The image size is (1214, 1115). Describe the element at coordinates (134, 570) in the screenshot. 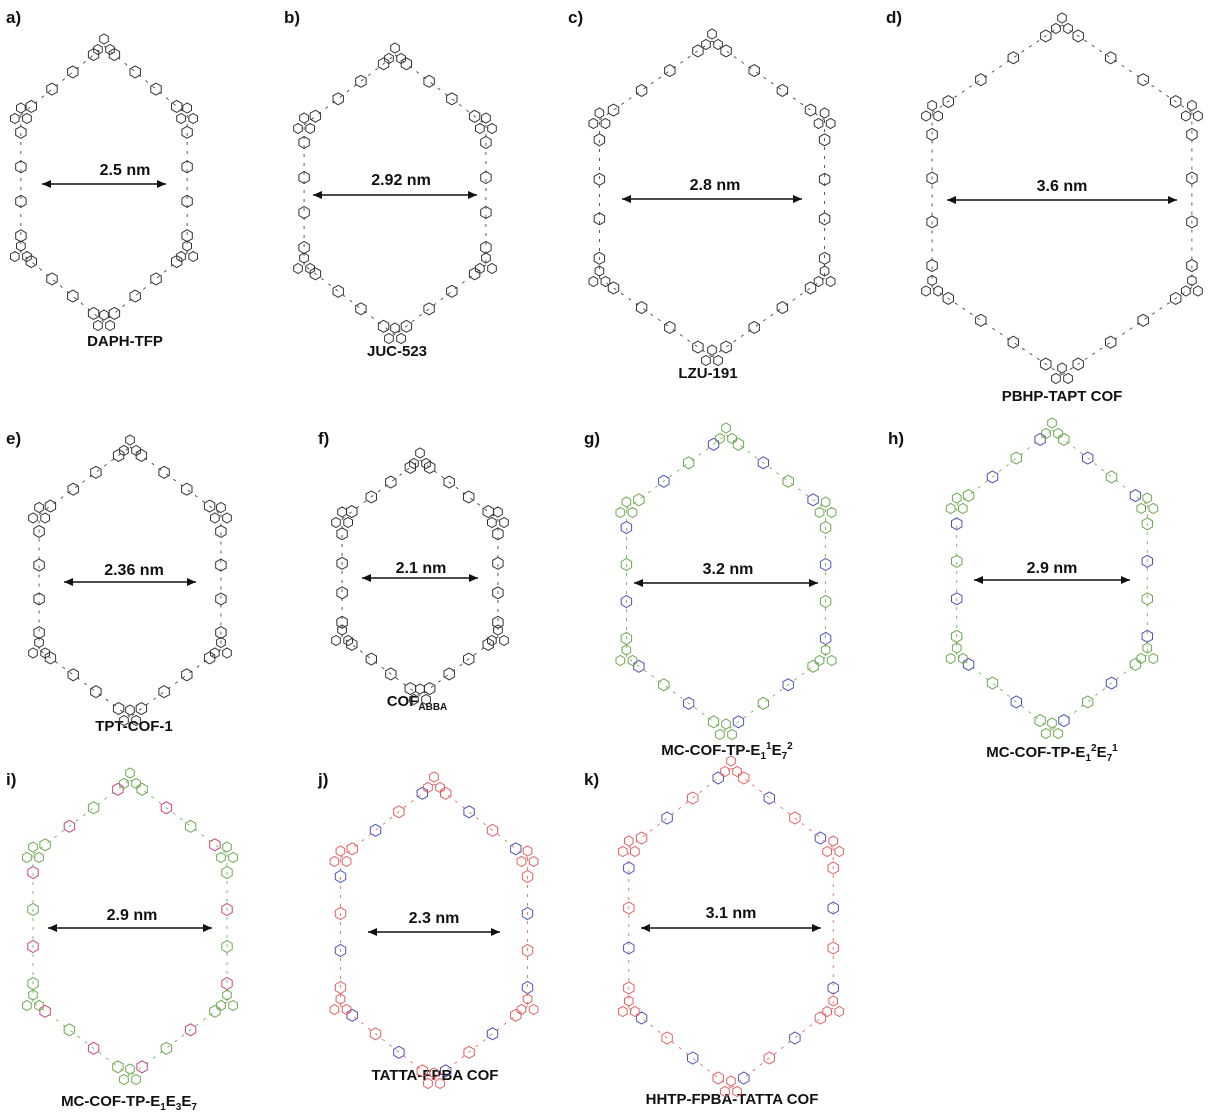

I see `pore-size-label-e: 2.36 nm` at that location.